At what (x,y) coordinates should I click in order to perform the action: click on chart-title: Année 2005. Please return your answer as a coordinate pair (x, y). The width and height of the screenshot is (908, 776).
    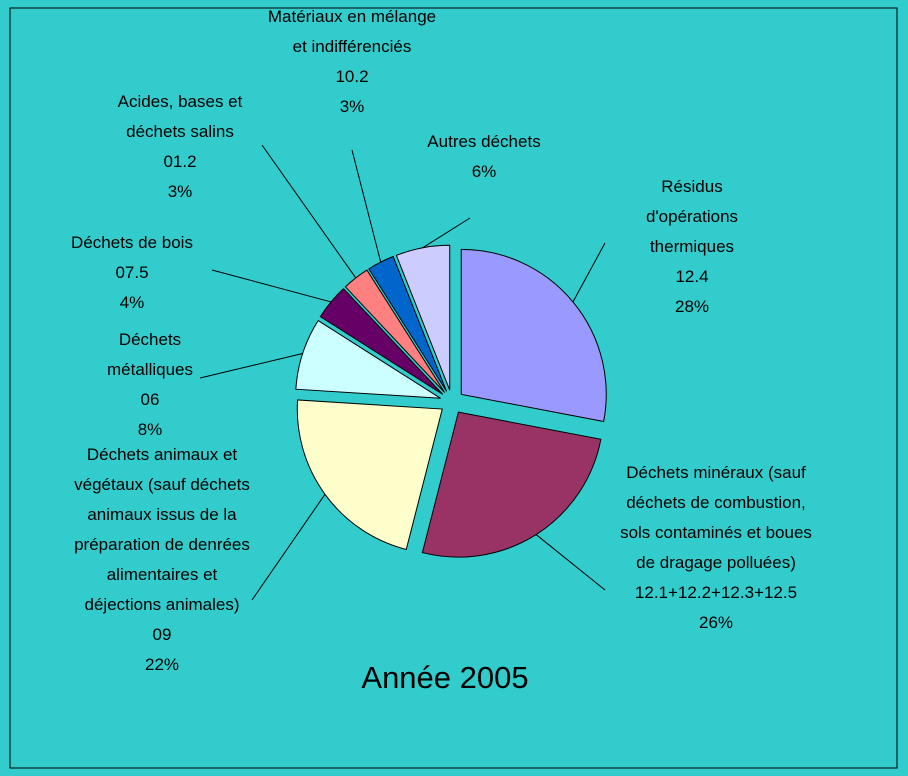
    Looking at the image, I should click on (445, 677).